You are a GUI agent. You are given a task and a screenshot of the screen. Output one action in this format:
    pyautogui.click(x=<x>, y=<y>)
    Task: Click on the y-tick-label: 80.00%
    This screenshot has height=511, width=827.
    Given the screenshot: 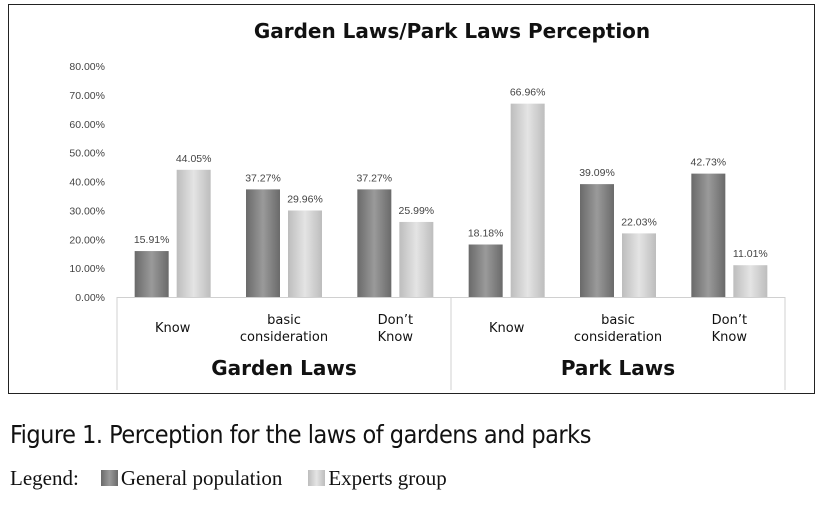 What is the action you would take?
    pyautogui.click(x=87, y=67)
    